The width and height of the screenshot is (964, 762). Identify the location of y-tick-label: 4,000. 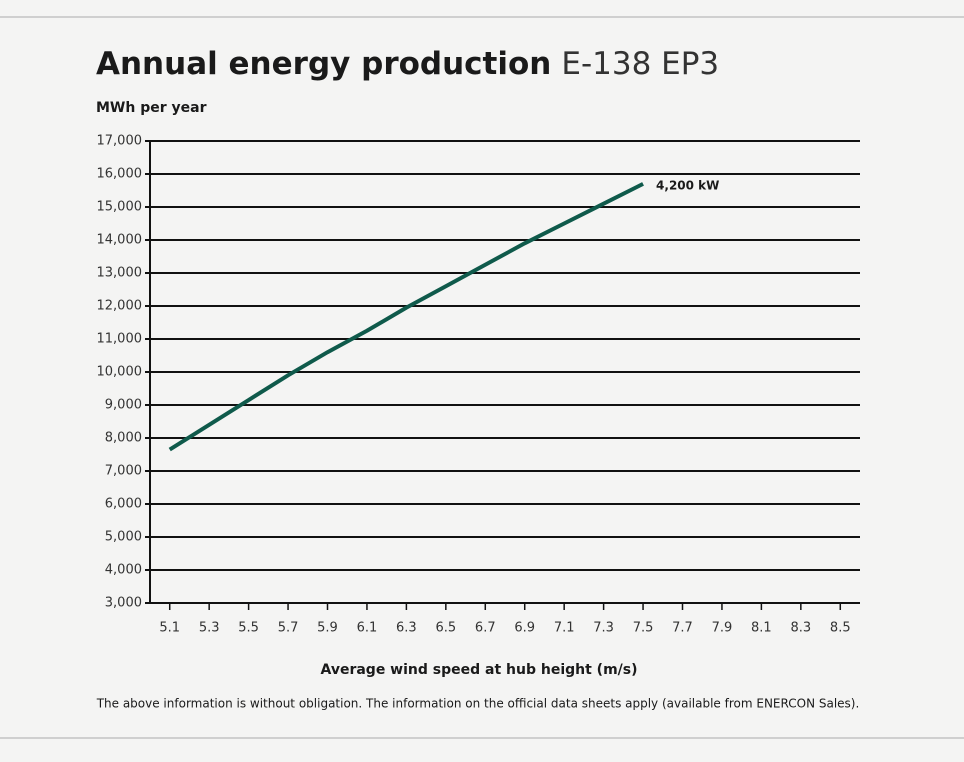
(123, 570).